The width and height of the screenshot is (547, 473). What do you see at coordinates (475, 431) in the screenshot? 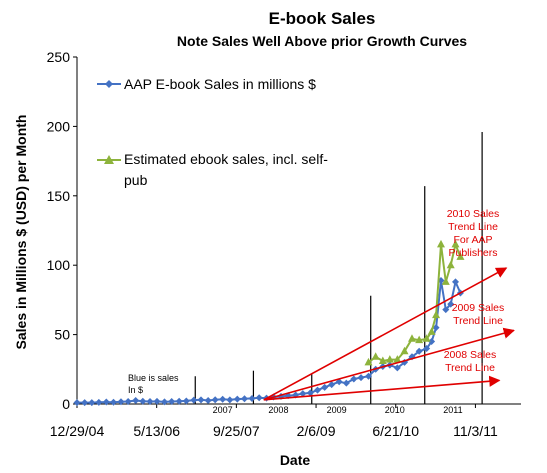
I see `x-tick-label: 11/3/11` at bounding box center [475, 431].